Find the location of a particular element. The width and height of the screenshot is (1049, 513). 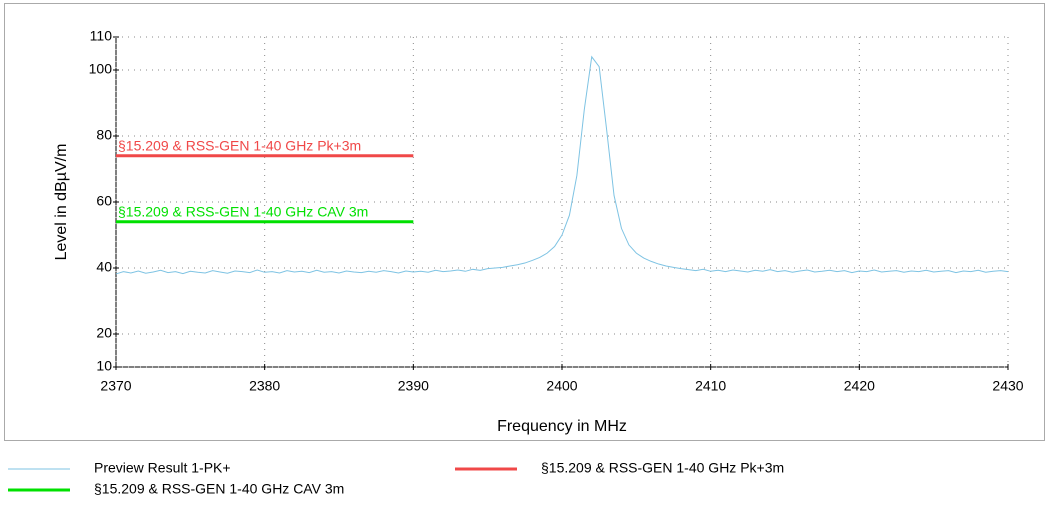

limit-label: §15.209 & RSS-GEN 1-40 GHz CAV 3m is located at coordinates (243, 212).